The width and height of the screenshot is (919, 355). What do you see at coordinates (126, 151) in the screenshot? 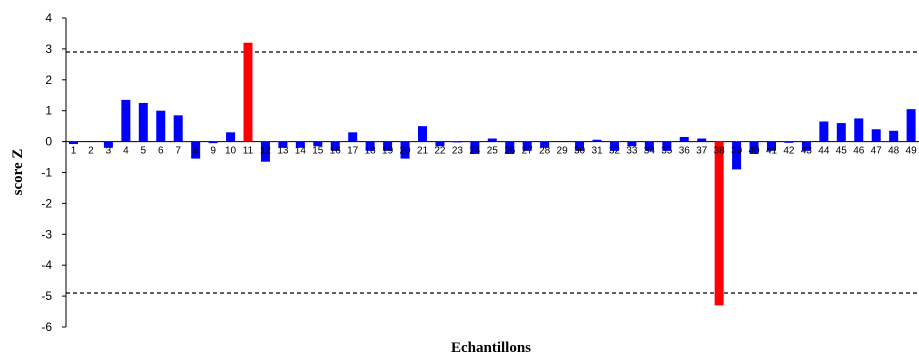
I see `category-label: 4` at bounding box center [126, 151].